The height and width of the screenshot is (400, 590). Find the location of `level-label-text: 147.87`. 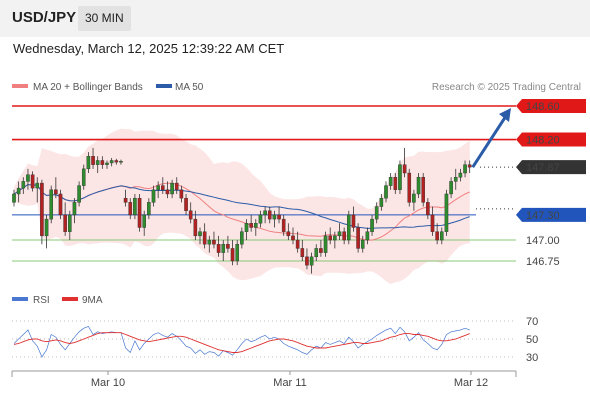

level-label-text: 147.87 is located at coordinates (543, 168).